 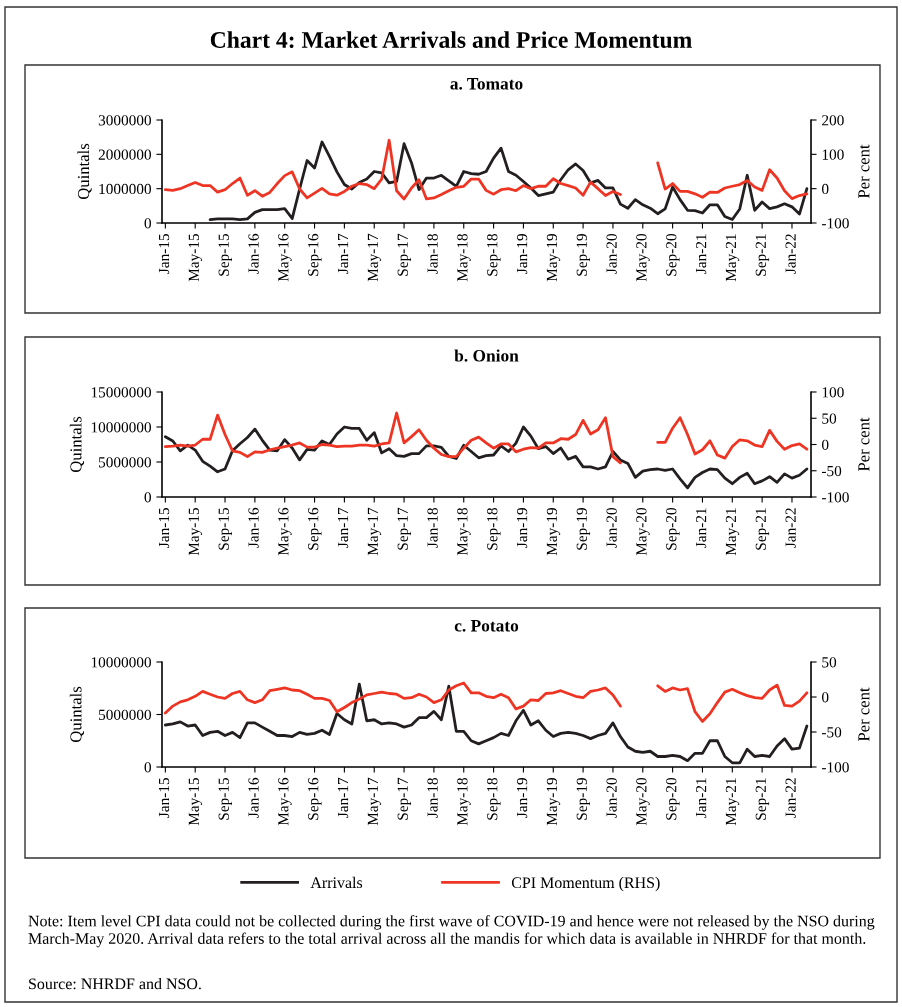 I want to click on legend-label: CPI Momentum (RHS), so click(x=585, y=884).